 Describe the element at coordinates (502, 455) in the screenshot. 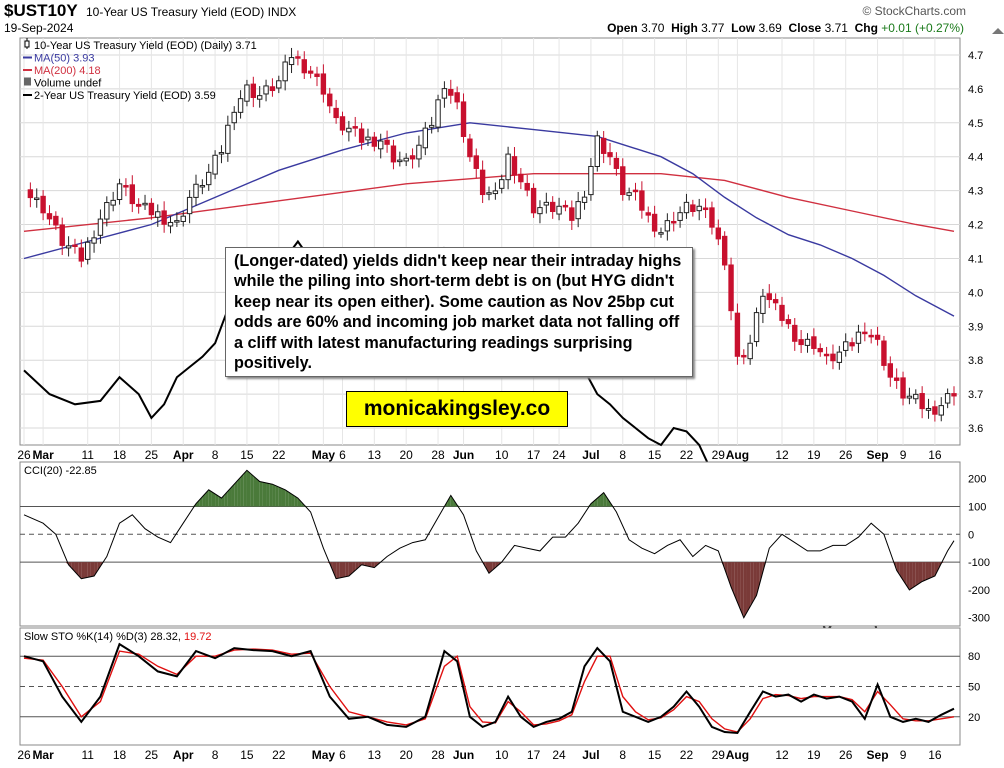

I see `x-axis-tick: 10` at that location.